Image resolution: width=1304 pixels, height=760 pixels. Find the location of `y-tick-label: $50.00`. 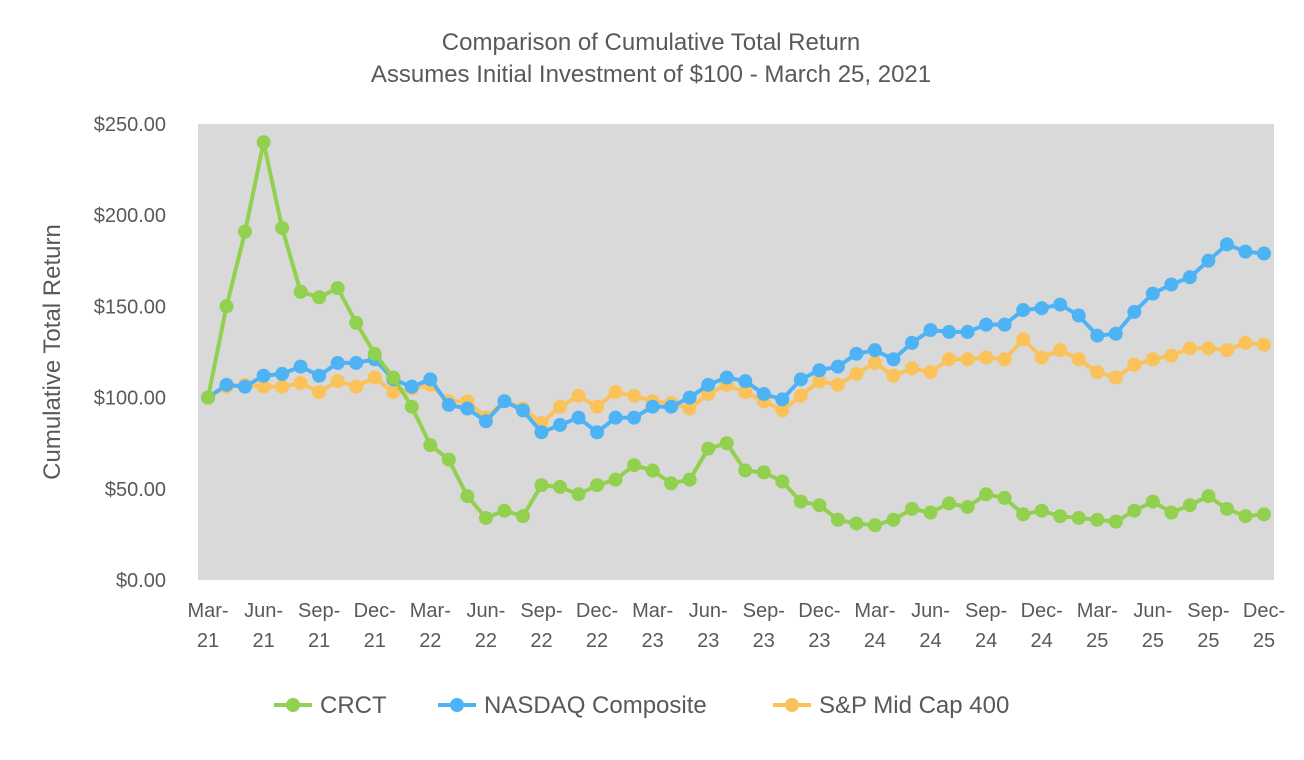

y-tick-label: $50.00 is located at coordinates (135, 490).